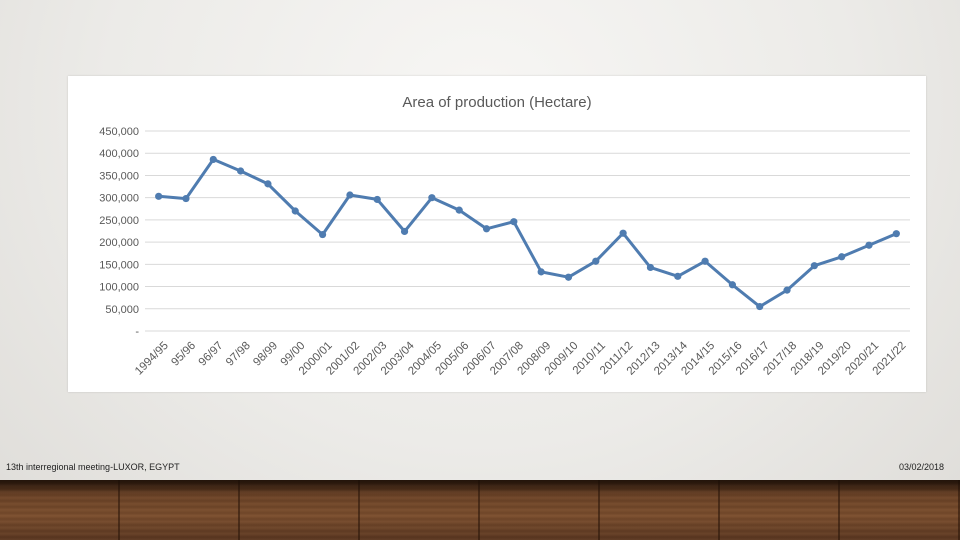 The height and width of the screenshot is (540, 960). I want to click on x-tick-label: 98/99, so click(265, 354).